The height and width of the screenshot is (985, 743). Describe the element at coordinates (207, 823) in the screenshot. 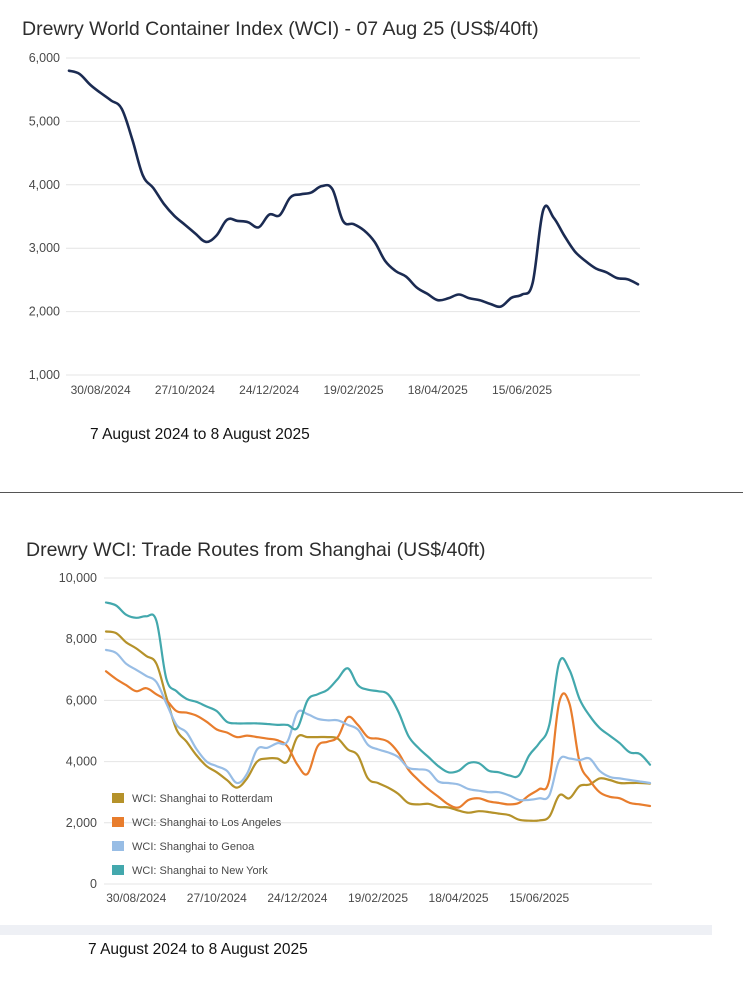

I see `legend-label-los-angeles: WCI: Shanghai to Los Angeles` at that location.